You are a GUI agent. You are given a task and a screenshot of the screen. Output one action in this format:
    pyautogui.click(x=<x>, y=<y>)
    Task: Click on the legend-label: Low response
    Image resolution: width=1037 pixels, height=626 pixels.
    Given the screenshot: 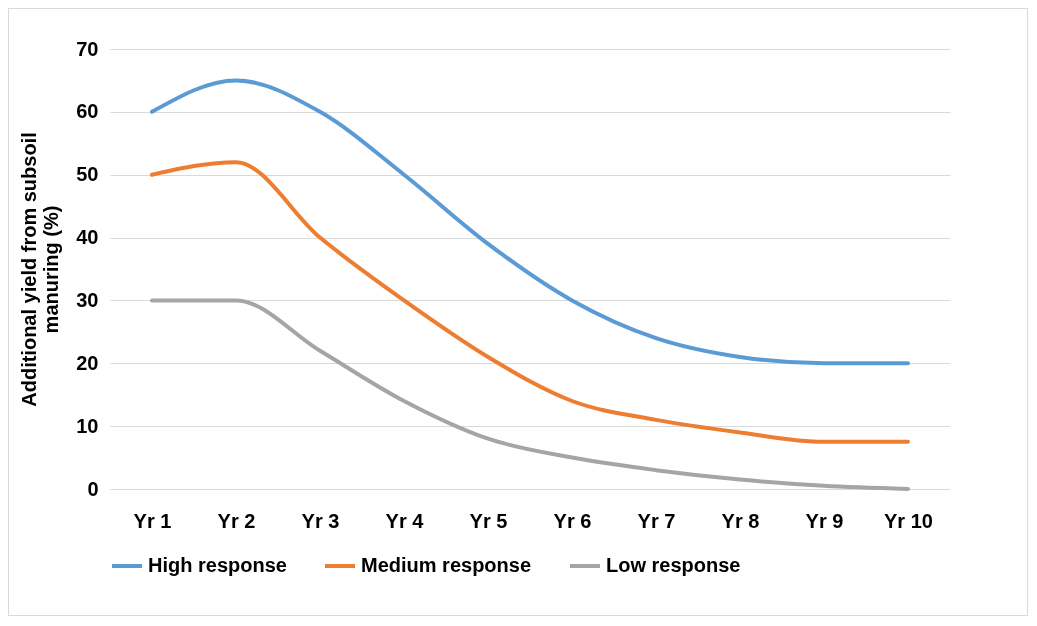 What is the action you would take?
    pyautogui.click(x=673, y=565)
    